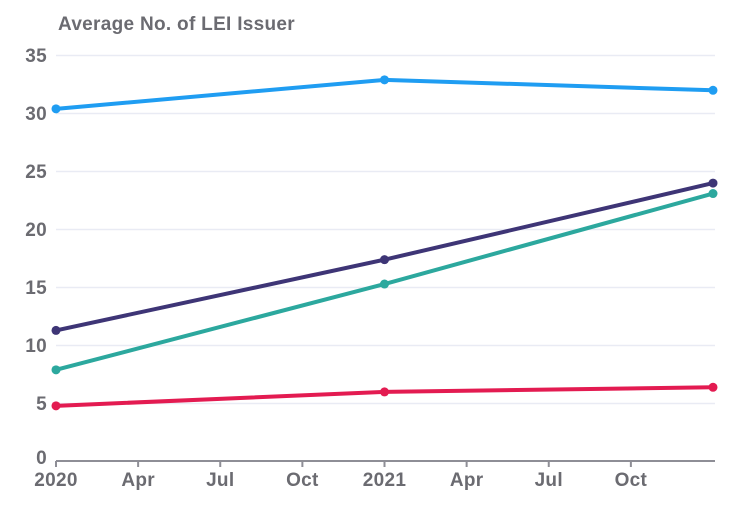 Image resolution: width=750 pixels, height=517 pixels. Describe the element at coordinates (36, 114) in the screenshot. I see `y-tick-label: 30` at that location.